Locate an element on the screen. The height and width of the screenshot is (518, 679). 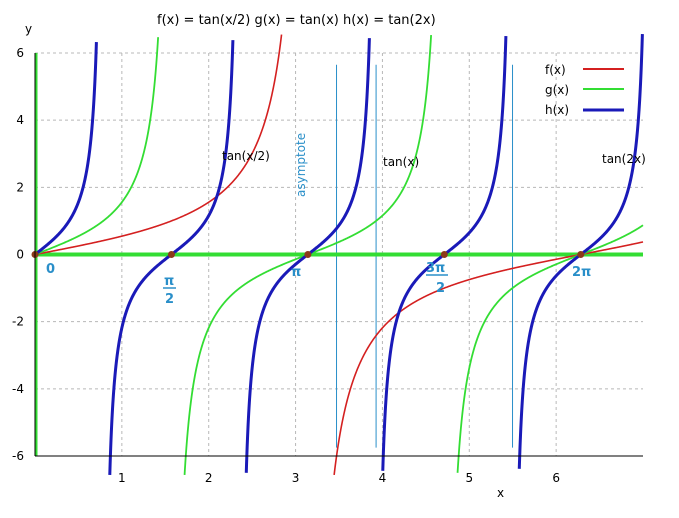
y-axis-label: y is located at coordinates (28, 29).